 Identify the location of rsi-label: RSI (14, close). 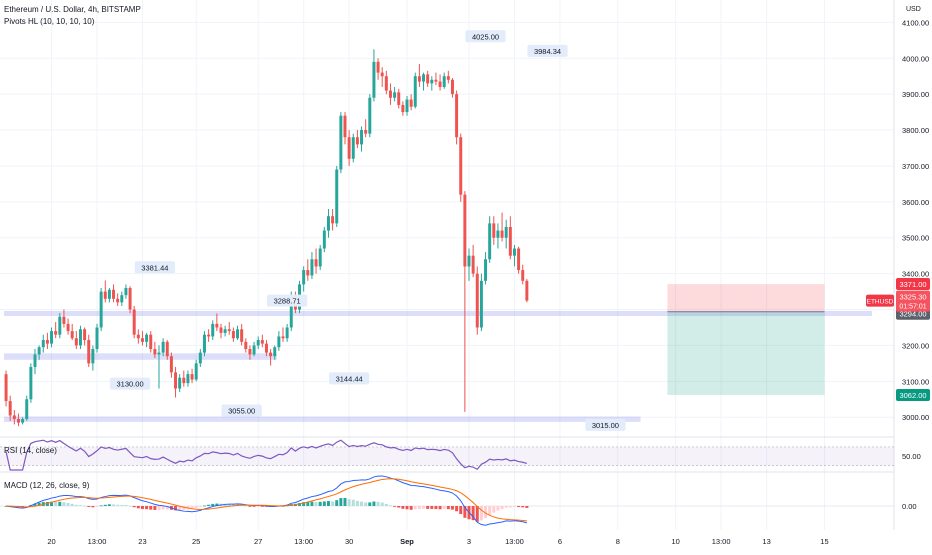
(30, 450).